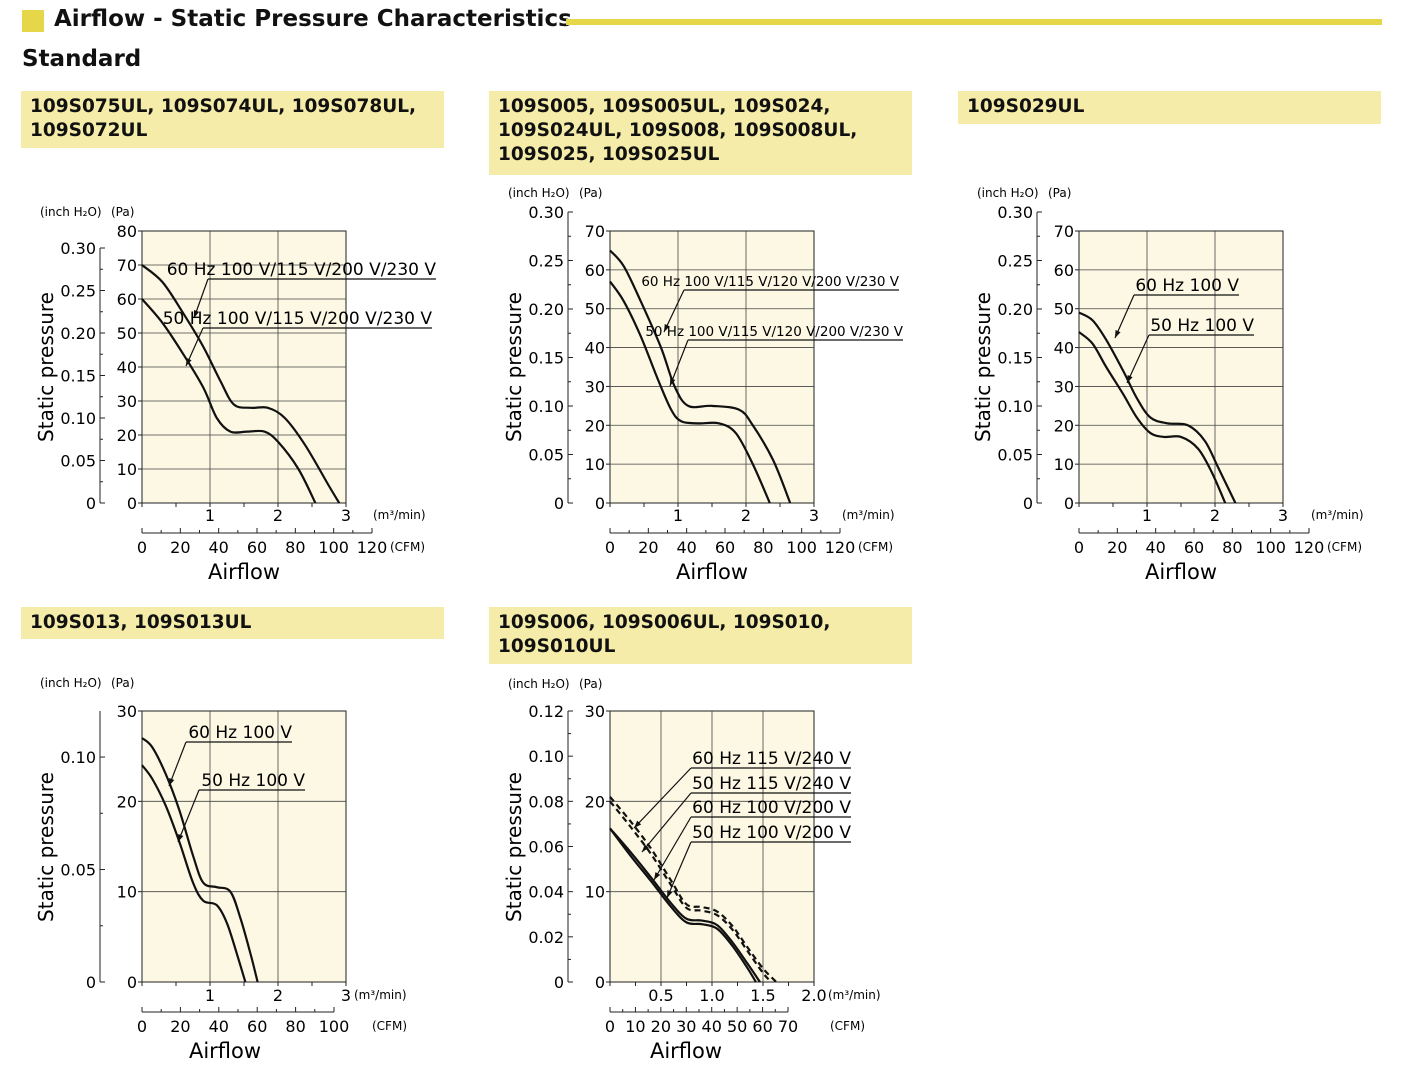 The image size is (1404, 1070). I want to click on series-label: 60 Hz 115 V/240 V, so click(771, 759).